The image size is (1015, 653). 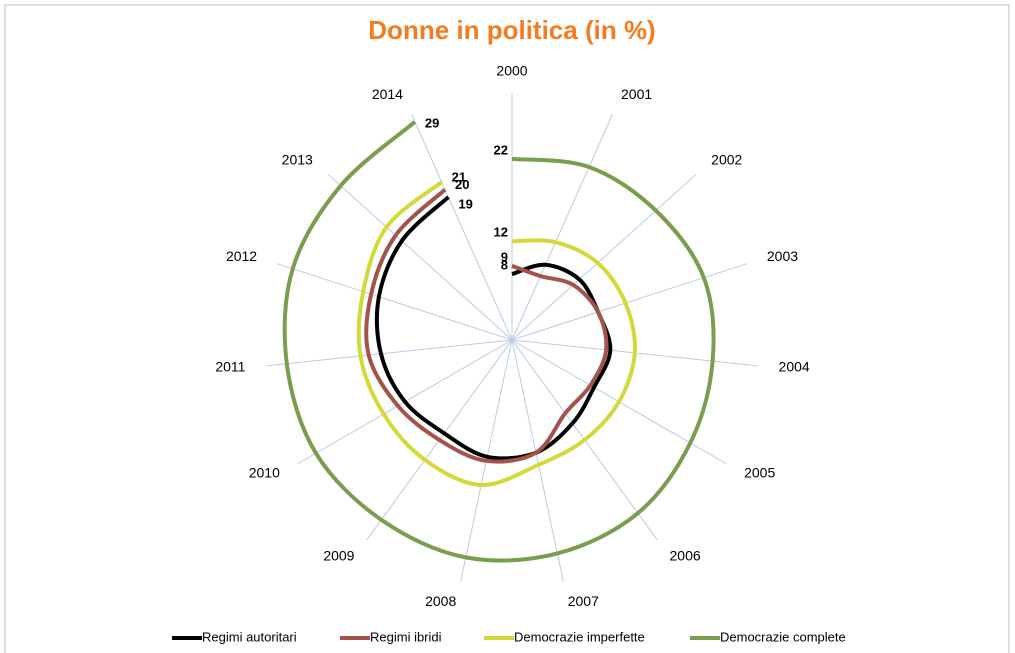 I want to click on category-label: 2005, so click(x=759, y=473).